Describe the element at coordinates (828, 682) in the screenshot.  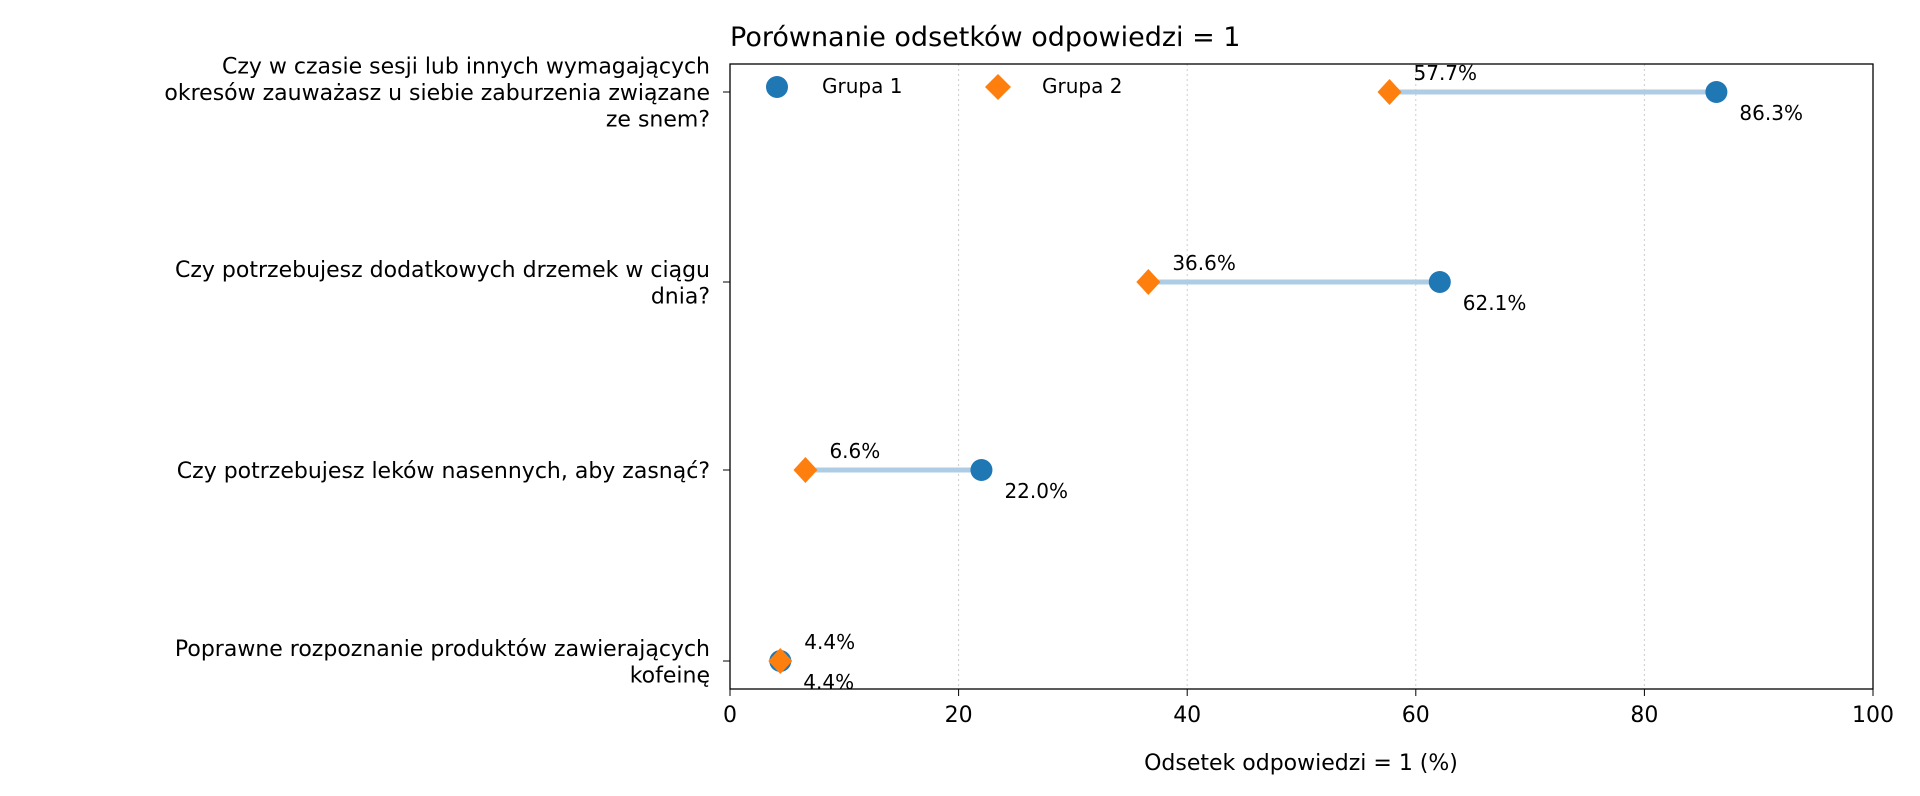
I see `grupa-1-value-label: 4.4%` at that location.